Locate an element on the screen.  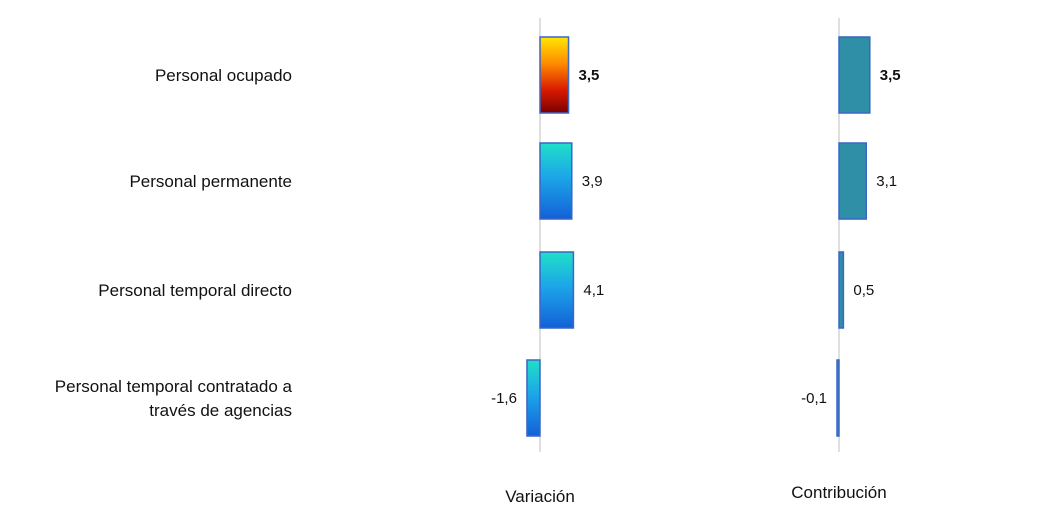
category-label-line: través de agencias is located at coordinates (220, 410).